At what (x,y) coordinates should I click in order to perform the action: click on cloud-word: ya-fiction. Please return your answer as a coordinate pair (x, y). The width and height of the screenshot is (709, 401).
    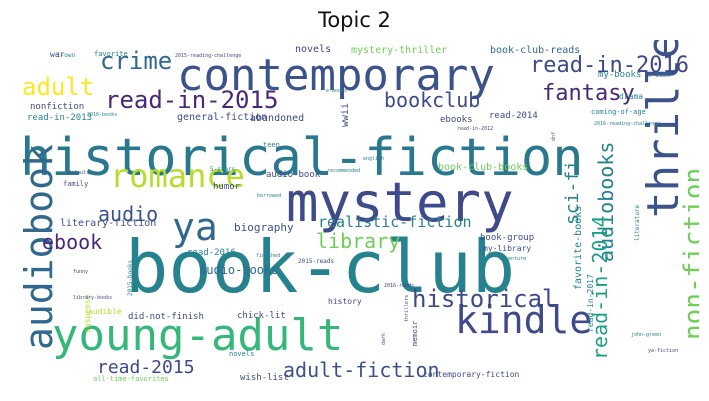
    Looking at the image, I should click on (663, 351).